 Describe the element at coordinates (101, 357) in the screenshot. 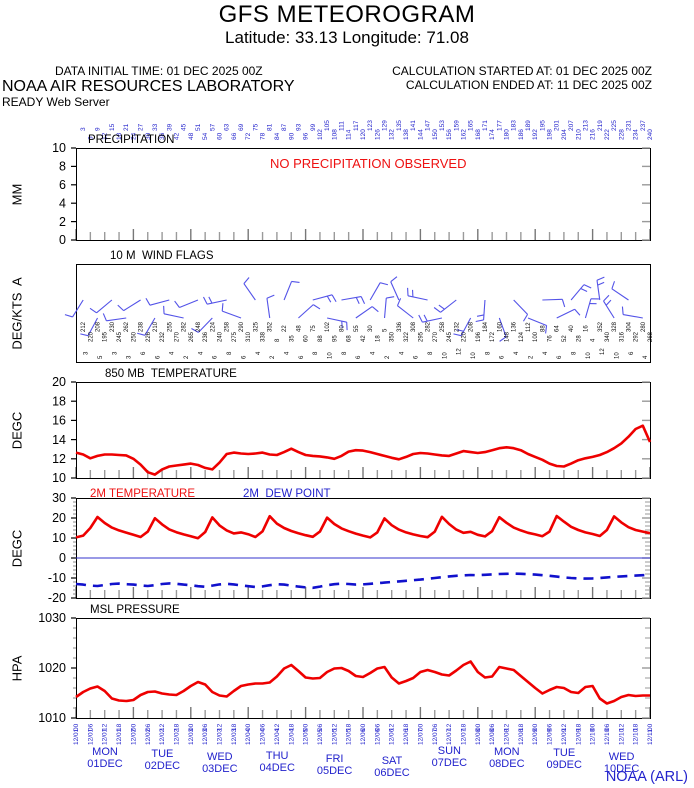

I see `wind-speed-value: 5` at that location.